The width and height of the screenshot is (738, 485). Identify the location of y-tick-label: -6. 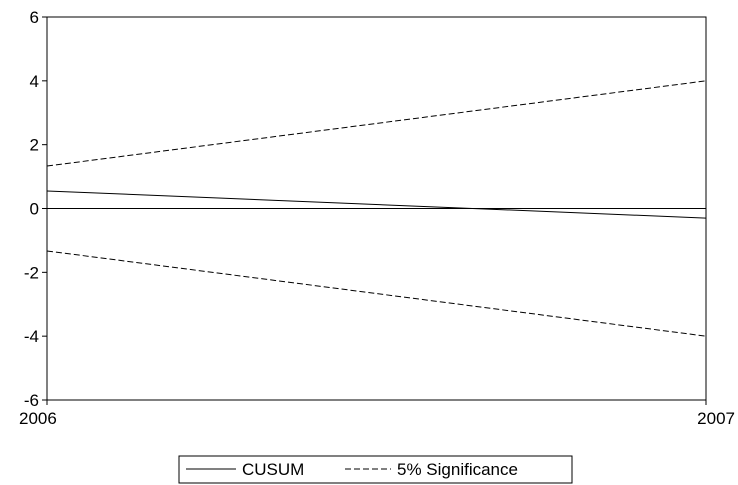
(31, 400).